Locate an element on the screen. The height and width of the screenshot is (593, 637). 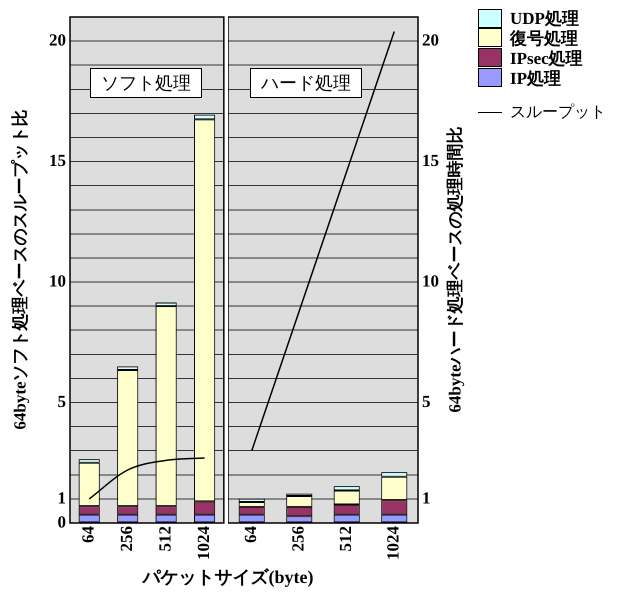
legend-label: IP処理 is located at coordinates (535, 79).